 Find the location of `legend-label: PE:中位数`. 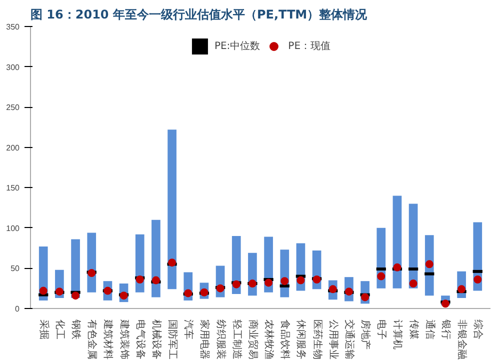

legend-label: PE:中位数 is located at coordinates (237, 46).